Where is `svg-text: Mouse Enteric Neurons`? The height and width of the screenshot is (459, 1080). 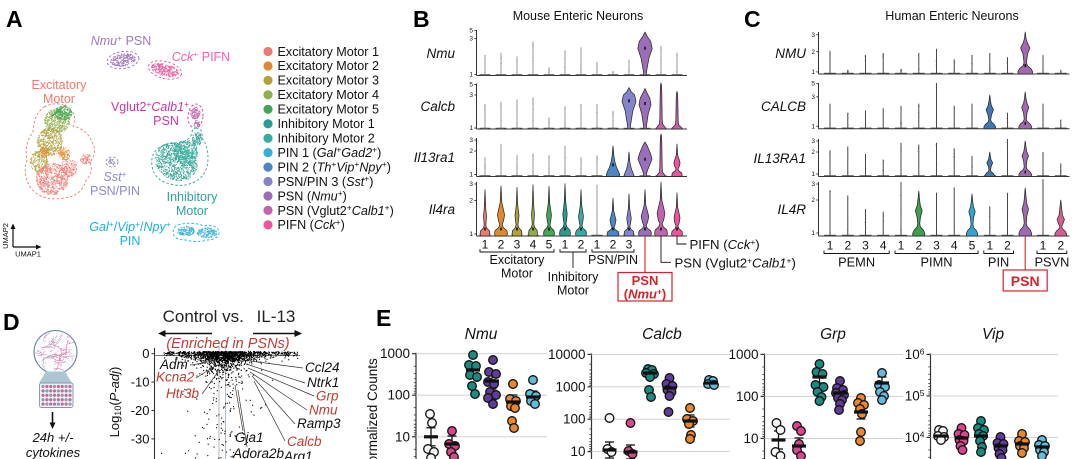
svg-text: Mouse Enteric Neurons is located at coordinates (578, 16).